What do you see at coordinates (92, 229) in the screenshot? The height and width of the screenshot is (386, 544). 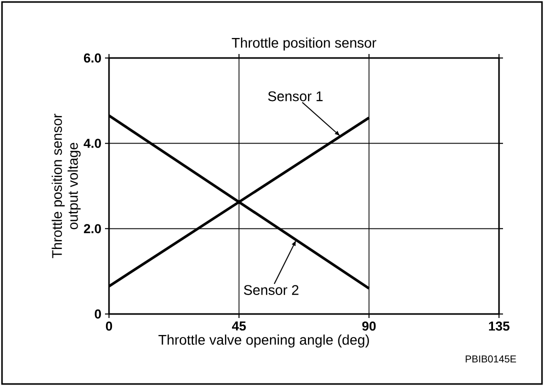 I see `y-tick-label: 2.0` at bounding box center [92, 229].